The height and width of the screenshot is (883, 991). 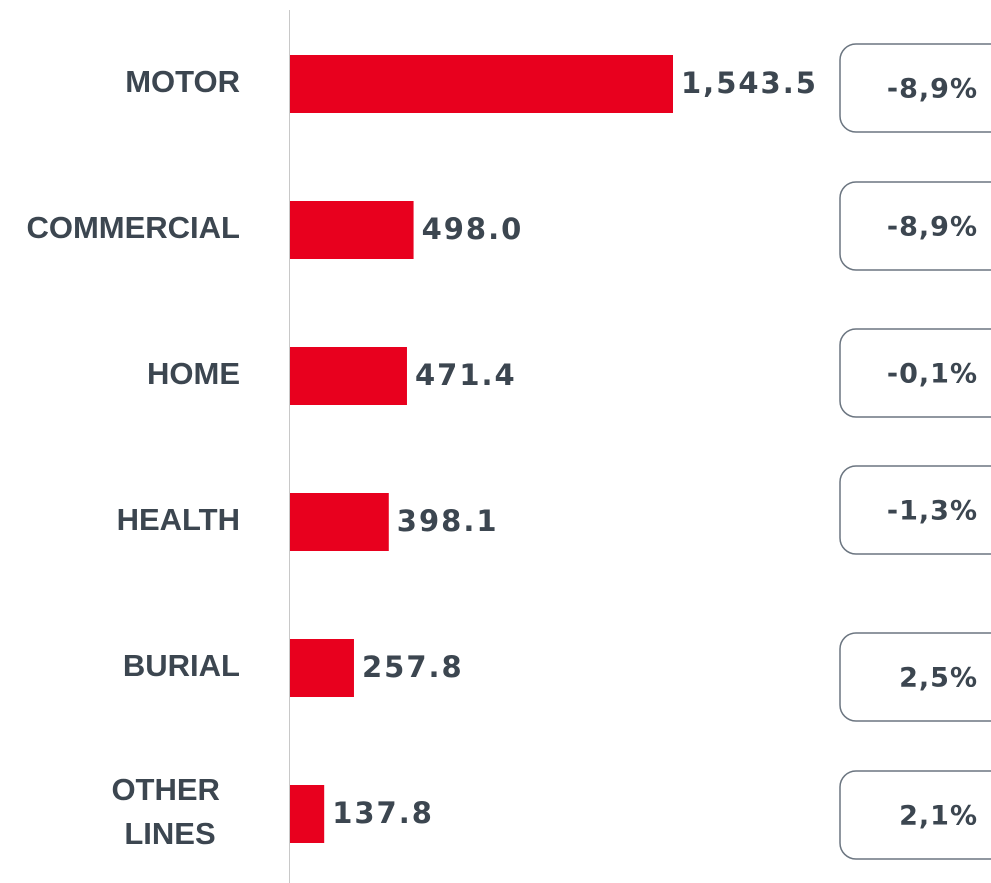 I want to click on change-label: -0,1%, so click(x=932, y=374).